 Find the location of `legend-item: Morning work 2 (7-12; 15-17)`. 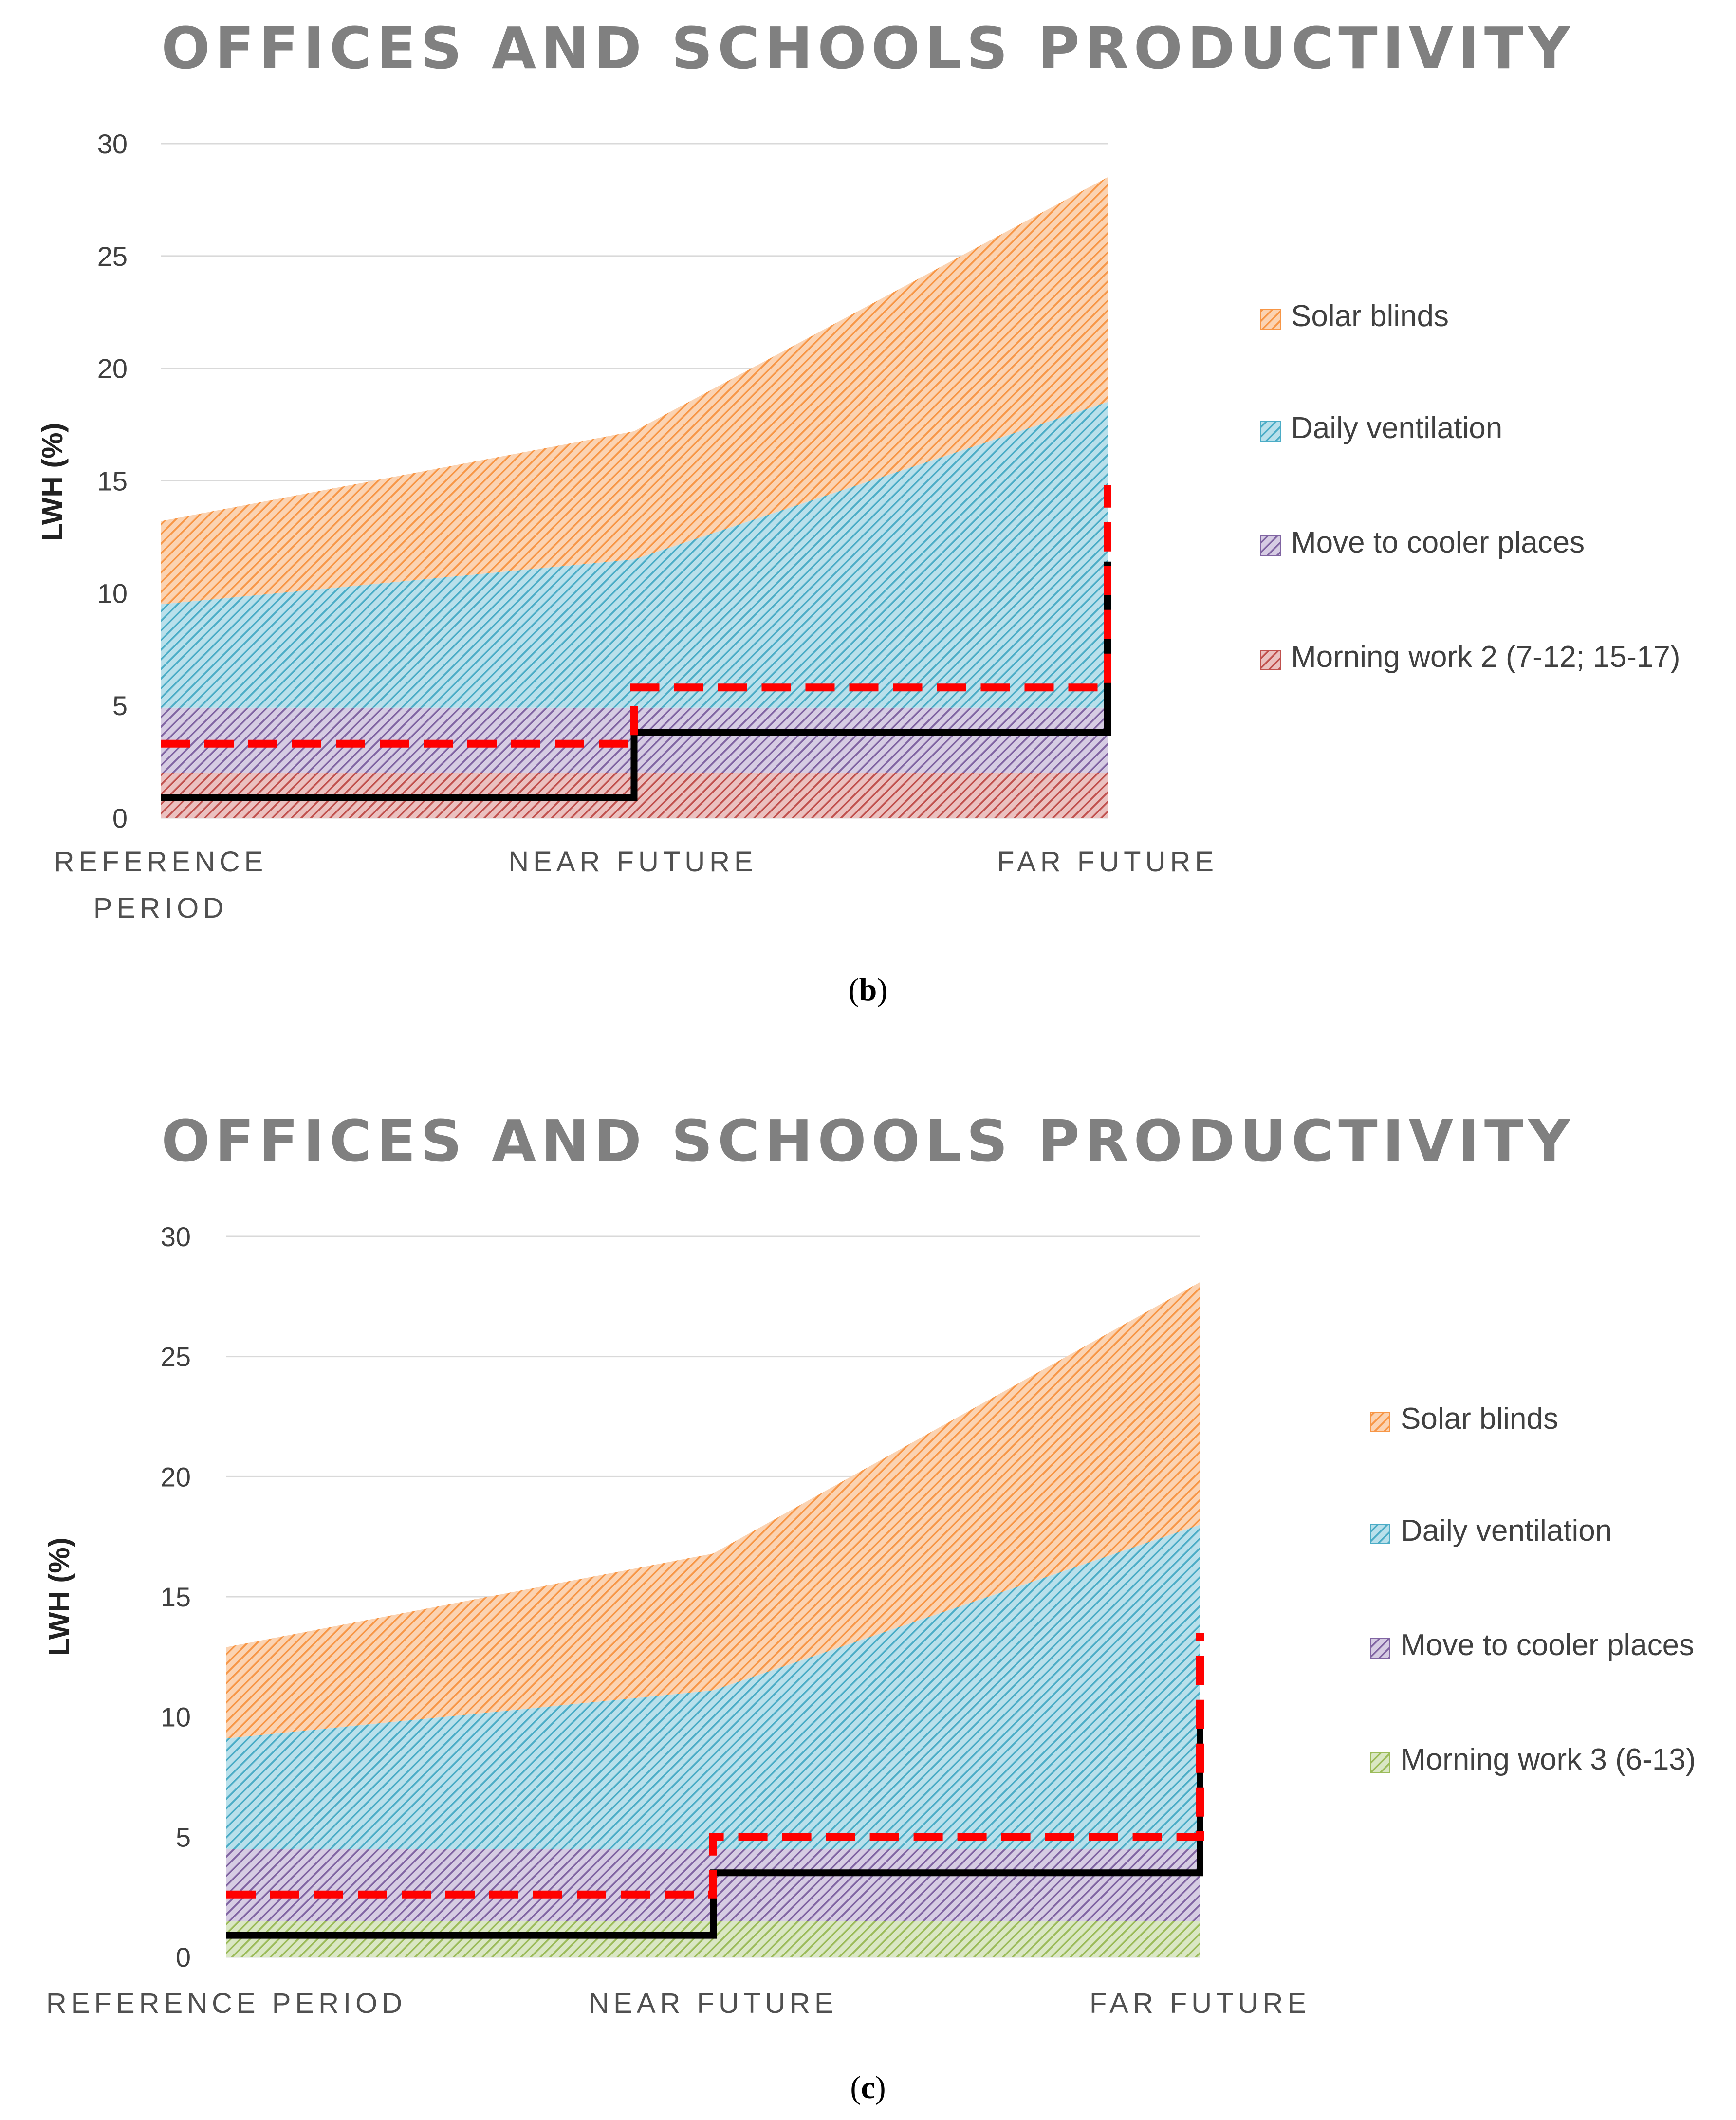

legend-item: Morning work 2 (7-12; 15-17) is located at coordinates (1470, 657).